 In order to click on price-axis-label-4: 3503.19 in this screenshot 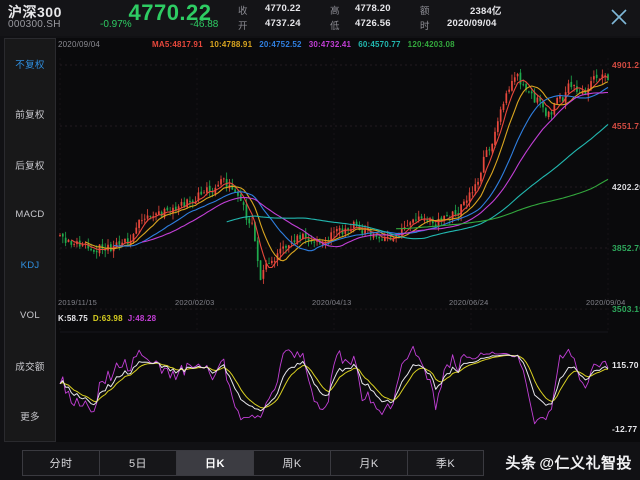, I will do `click(626, 309)`.